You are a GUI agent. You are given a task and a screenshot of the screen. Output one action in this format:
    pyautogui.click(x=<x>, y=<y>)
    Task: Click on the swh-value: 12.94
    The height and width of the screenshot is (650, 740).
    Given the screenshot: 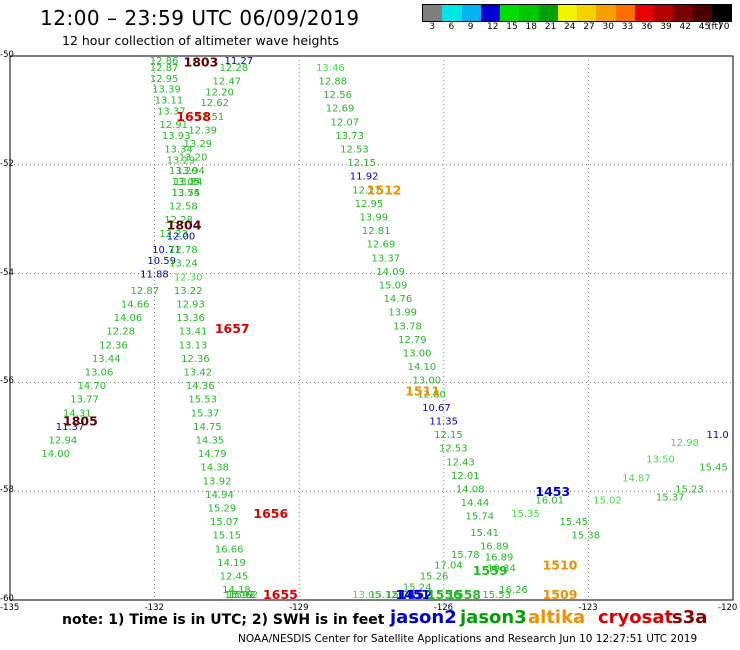 What is the action you would take?
    pyautogui.click(x=63, y=441)
    